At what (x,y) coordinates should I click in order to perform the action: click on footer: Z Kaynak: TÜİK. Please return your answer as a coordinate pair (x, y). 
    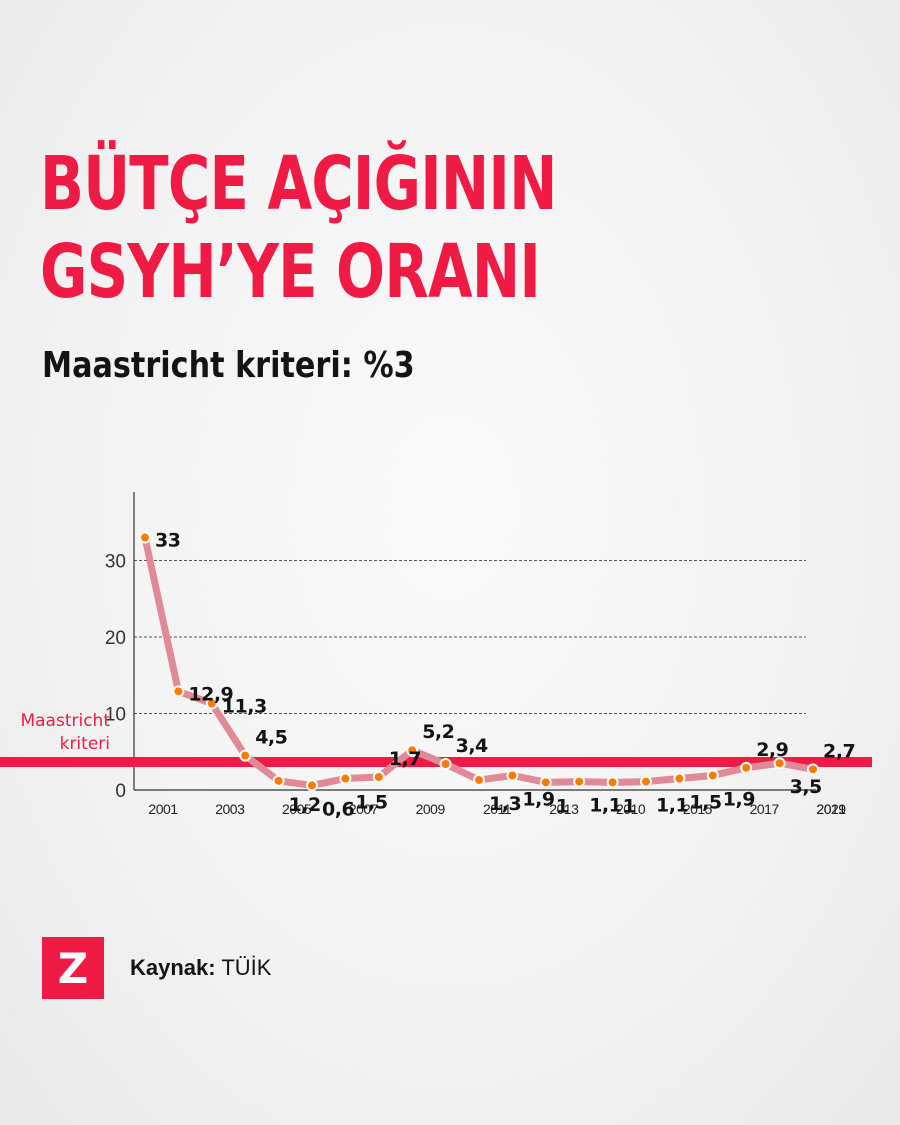
    Looking at the image, I should click on (156, 968).